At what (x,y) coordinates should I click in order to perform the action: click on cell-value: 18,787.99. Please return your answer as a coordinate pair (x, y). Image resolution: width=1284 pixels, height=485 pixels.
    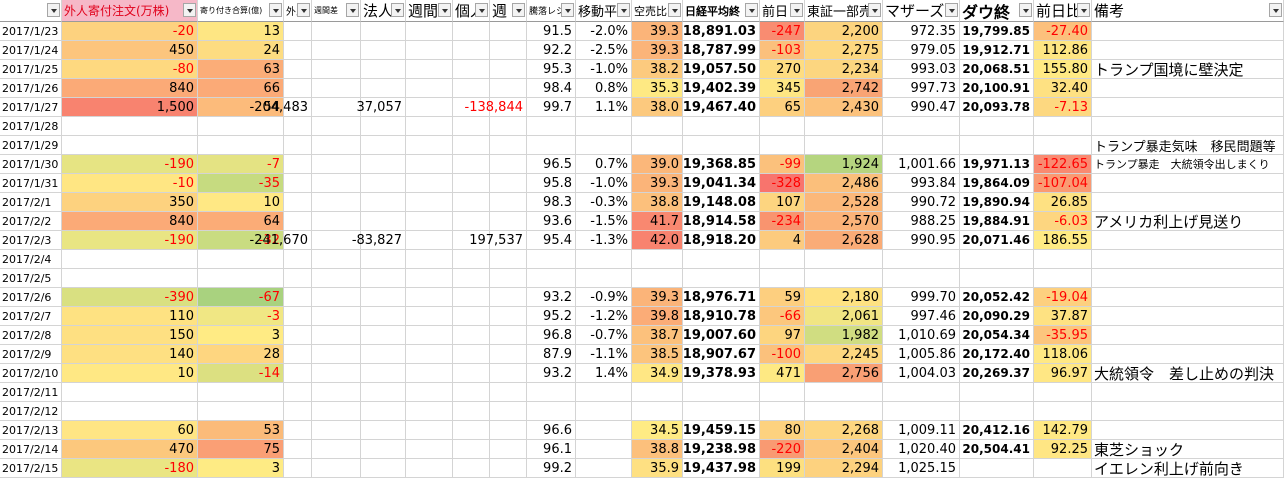
    Looking at the image, I should click on (719, 50).